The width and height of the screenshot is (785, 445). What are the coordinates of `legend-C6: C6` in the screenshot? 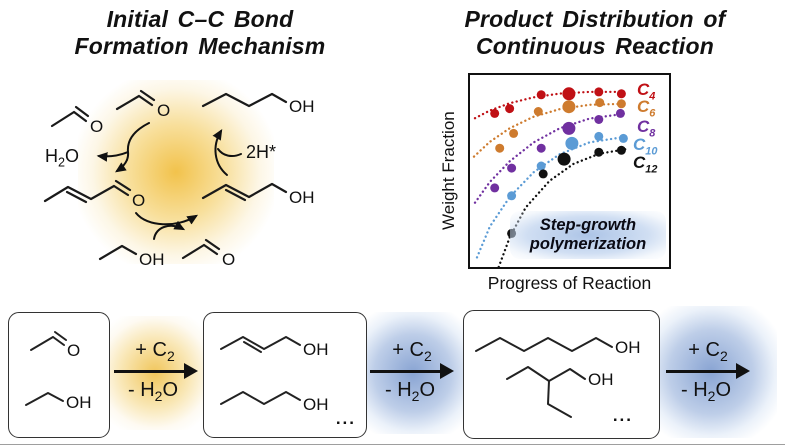 It's located at (646, 108).